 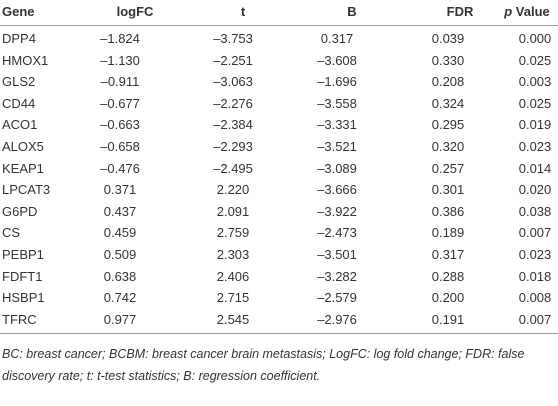 What do you see at coordinates (535, 38) in the screenshot?
I see `table-cell: 0.000` at bounding box center [535, 38].